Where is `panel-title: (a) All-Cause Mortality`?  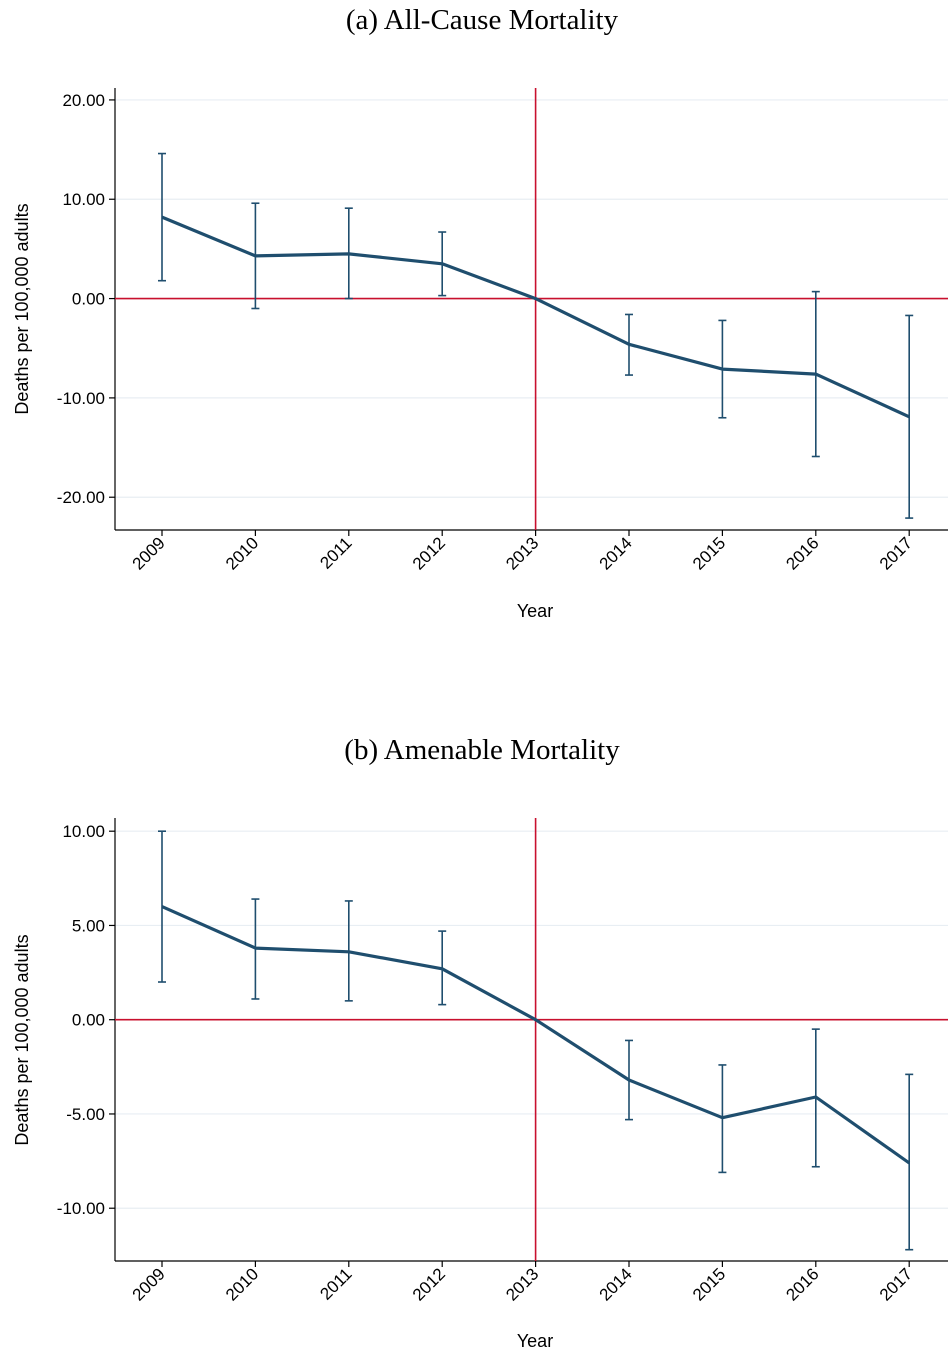 panel-title: (a) All-Cause Mortality is located at coordinates (482, 20).